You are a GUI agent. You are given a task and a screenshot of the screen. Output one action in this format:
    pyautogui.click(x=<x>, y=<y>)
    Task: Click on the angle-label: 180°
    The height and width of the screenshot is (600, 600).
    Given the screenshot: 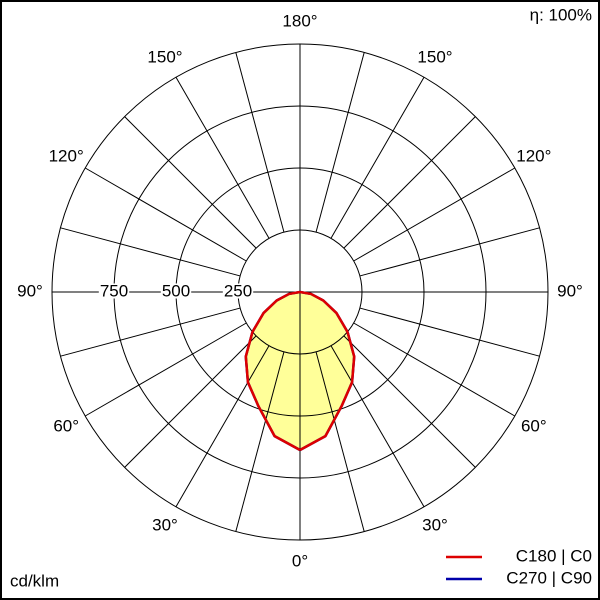 What is the action you would take?
    pyautogui.click(x=299, y=20)
    